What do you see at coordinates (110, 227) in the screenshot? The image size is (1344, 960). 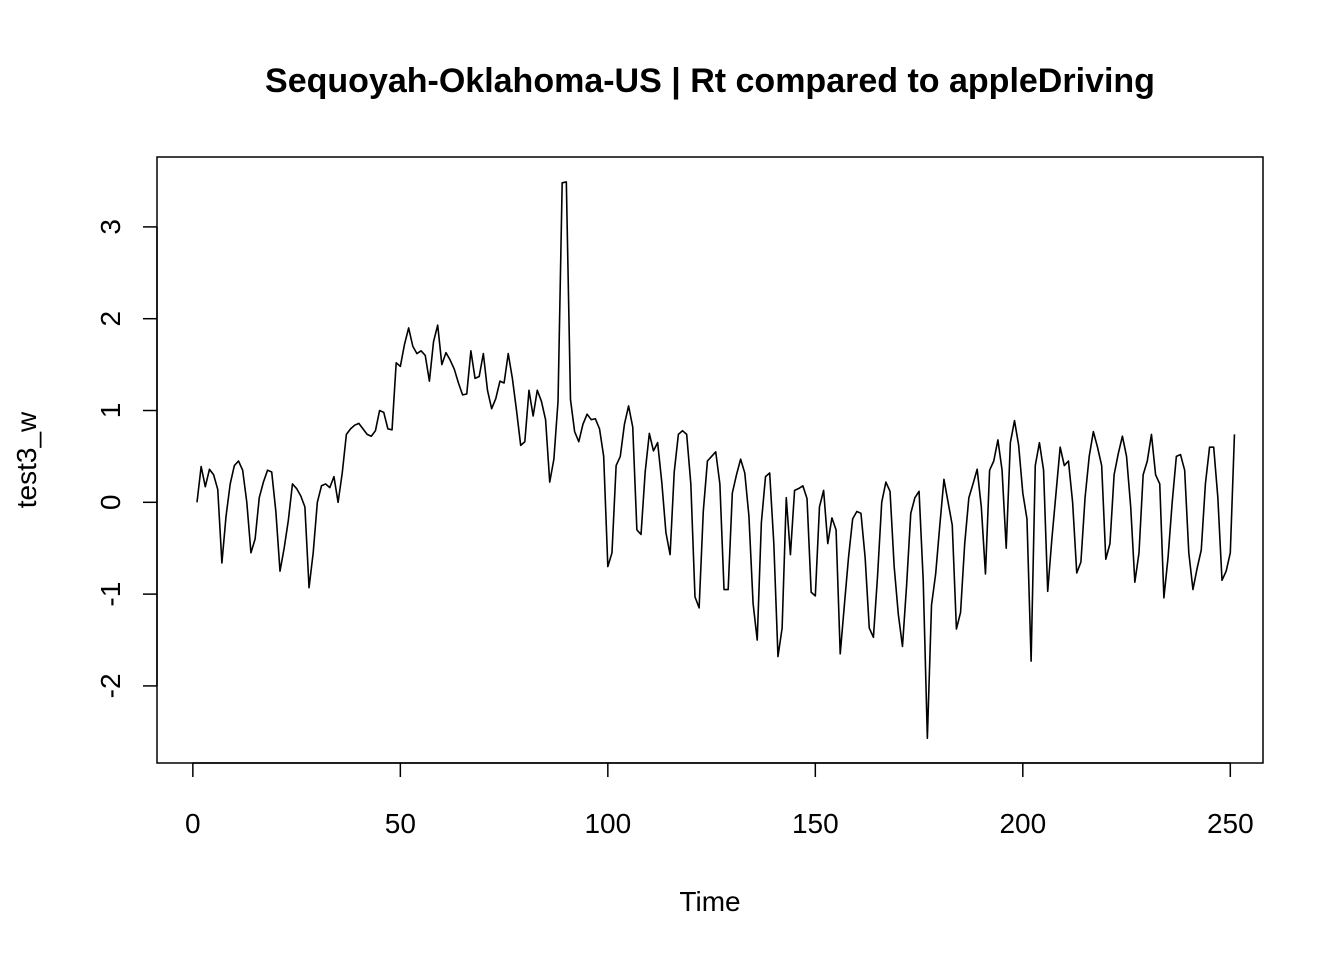 I see `y-tick-label: 3` at bounding box center [110, 227].